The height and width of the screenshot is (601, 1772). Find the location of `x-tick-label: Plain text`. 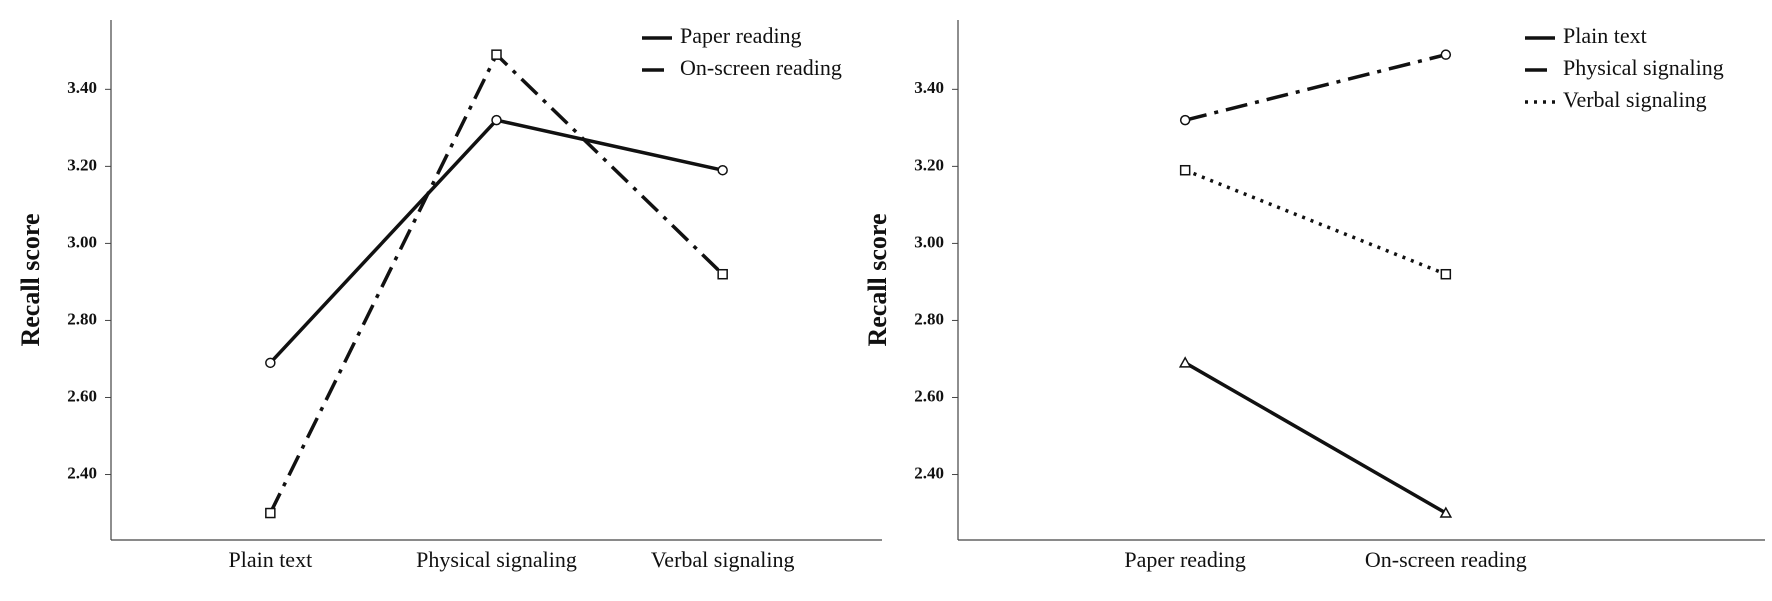

x-tick-label: Plain text is located at coordinates (270, 559).